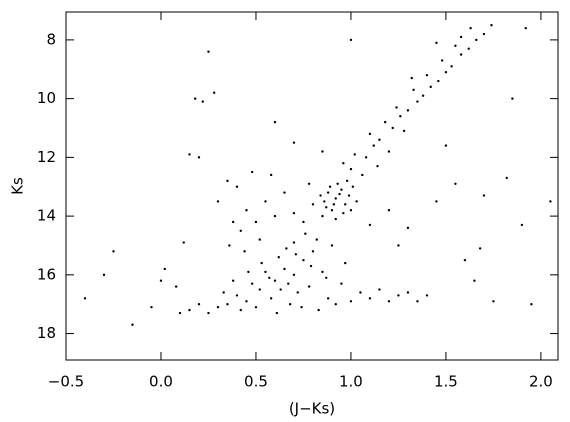 The height and width of the screenshot is (422, 570). I want to click on y-tick-label: 10, so click(46, 98).